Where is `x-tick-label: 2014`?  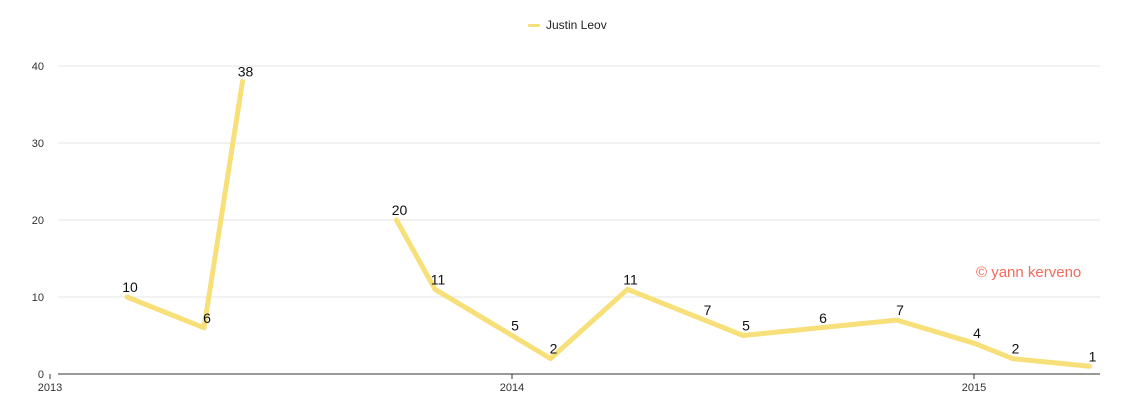 x-tick-label: 2014 is located at coordinates (512, 388).